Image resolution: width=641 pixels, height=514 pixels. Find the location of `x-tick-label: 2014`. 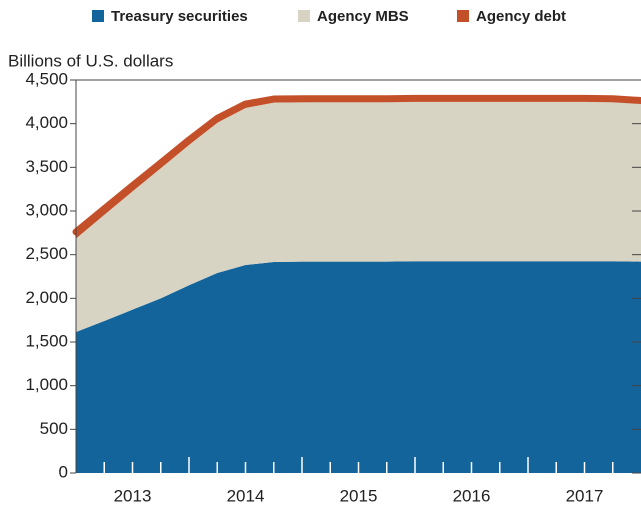

x-tick-label: 2014 is located at coordinates (246, 495).